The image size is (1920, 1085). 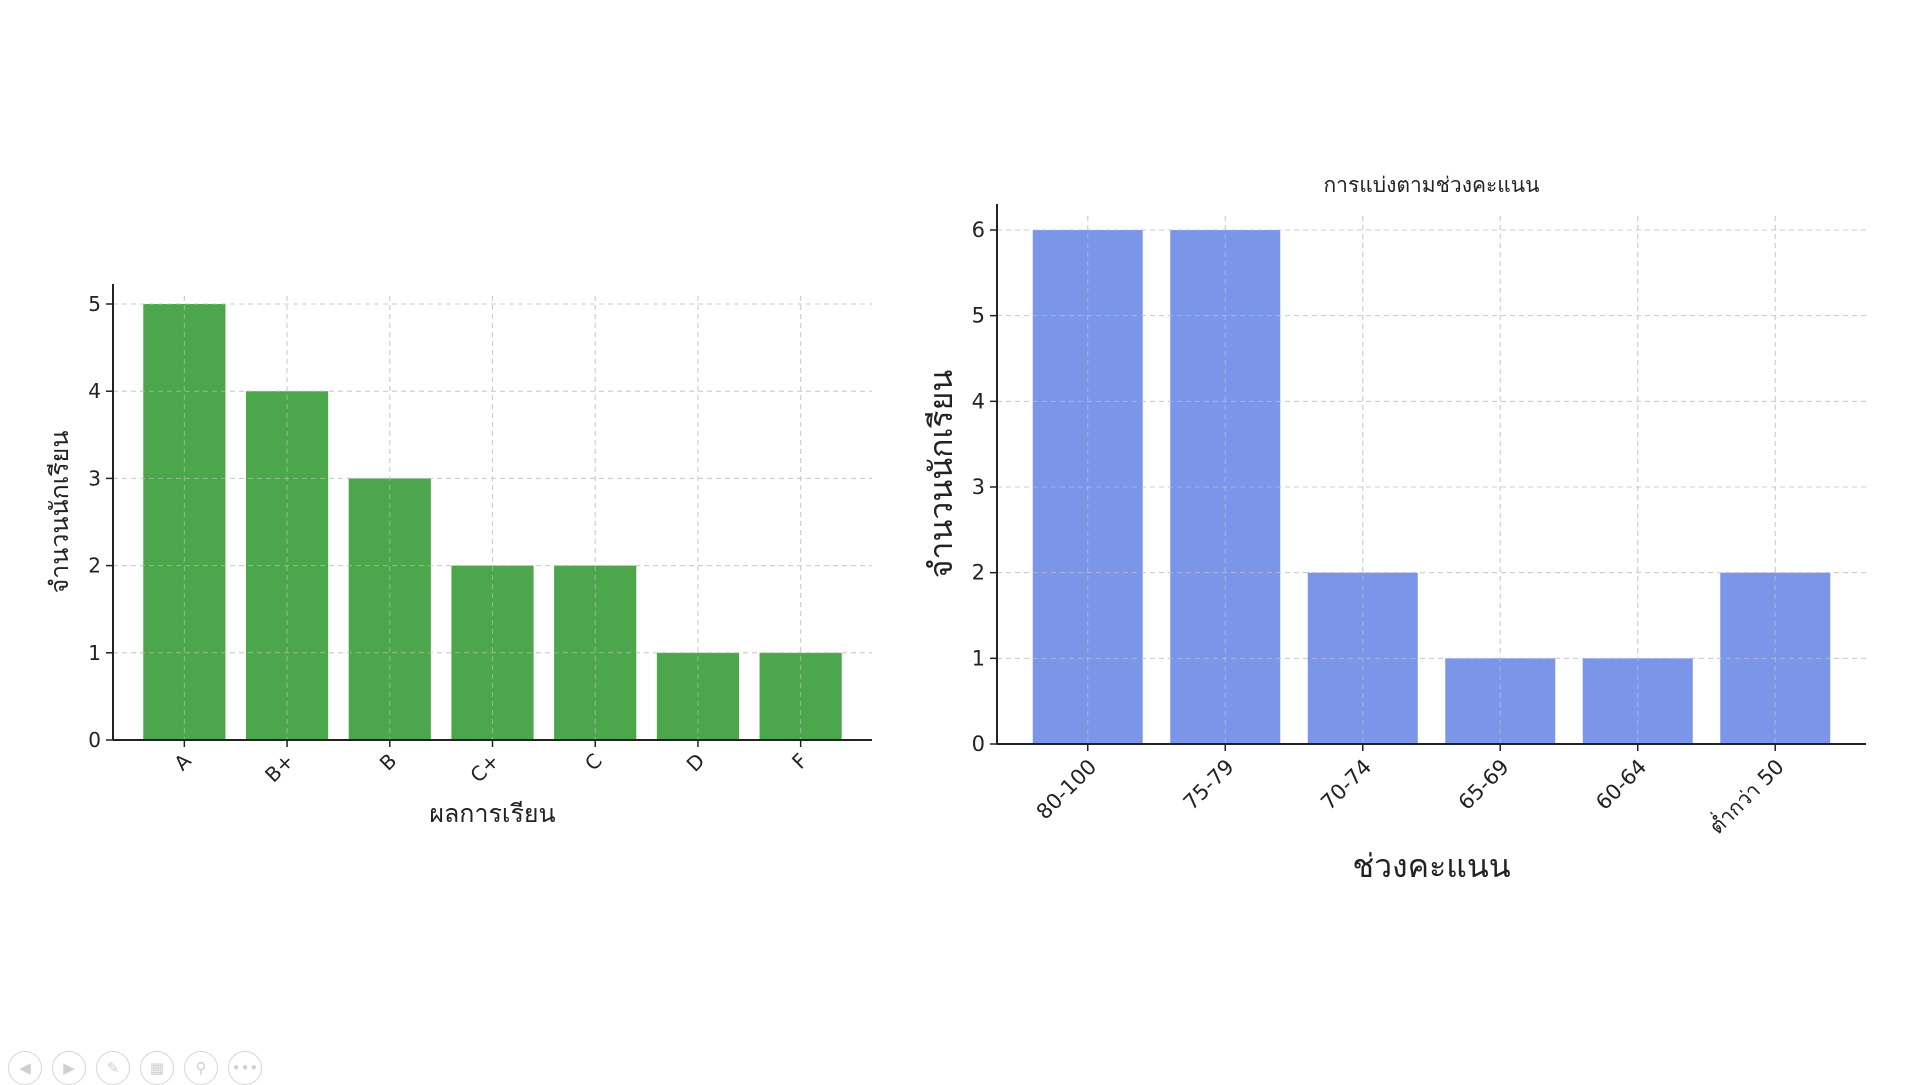 What do you see at coordinates (1621, 785) in the screenshot?
I see `x-tick-label: 60-64` at bounding box center [1621, 785].